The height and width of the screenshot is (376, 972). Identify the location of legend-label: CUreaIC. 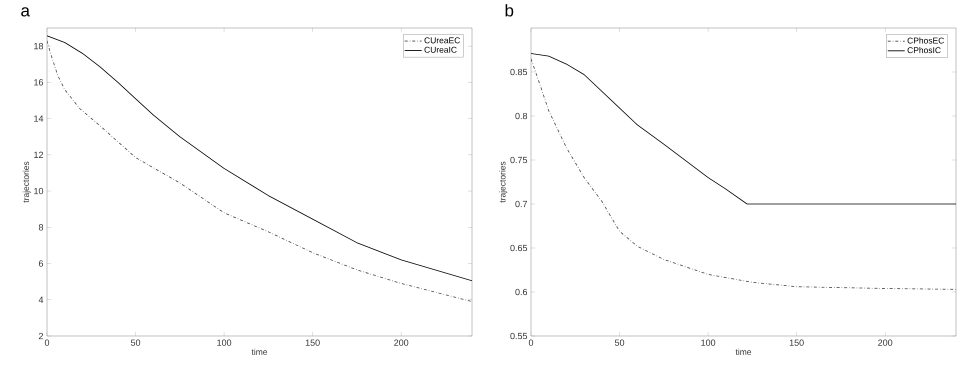
(440, 49).